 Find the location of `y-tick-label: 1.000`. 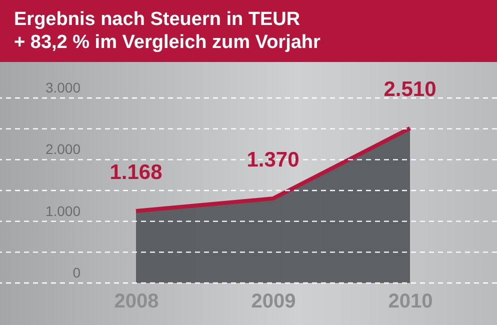

y-tick-label: 1.000 is located at coordinates (63, 210).